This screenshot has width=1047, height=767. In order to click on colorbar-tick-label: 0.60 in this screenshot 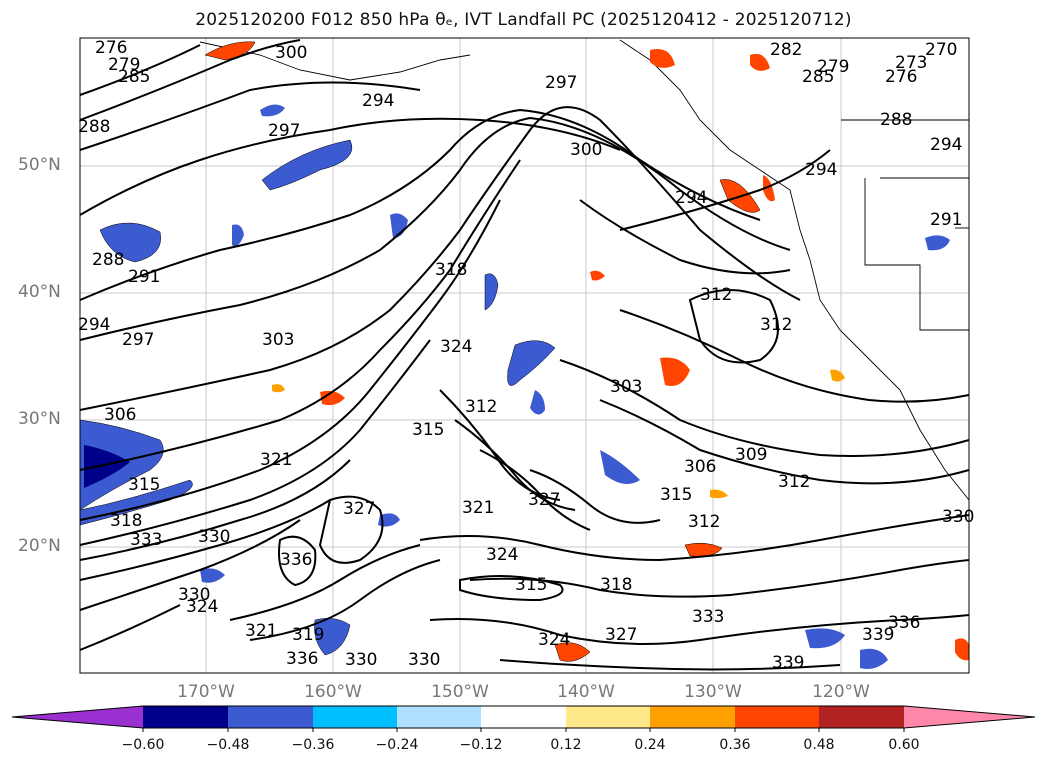, I will do `click(904, 745)`.